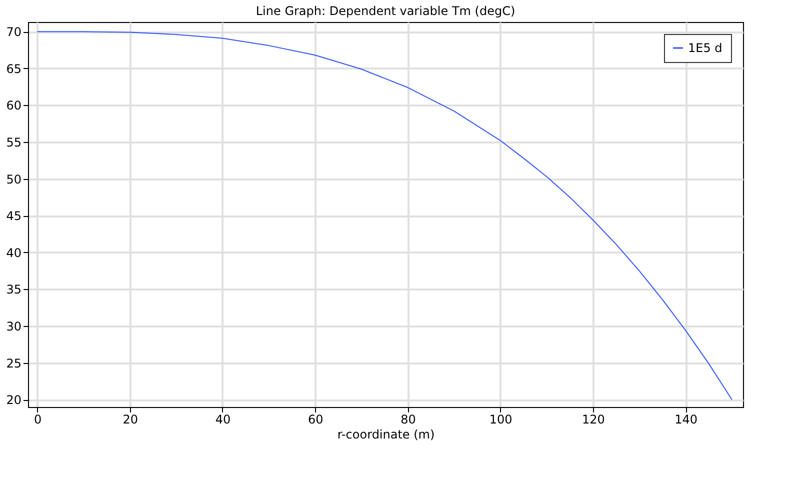 This screenshot has height=483, width=787. I want to click on x-tick-label: 100, so click(500, 419).